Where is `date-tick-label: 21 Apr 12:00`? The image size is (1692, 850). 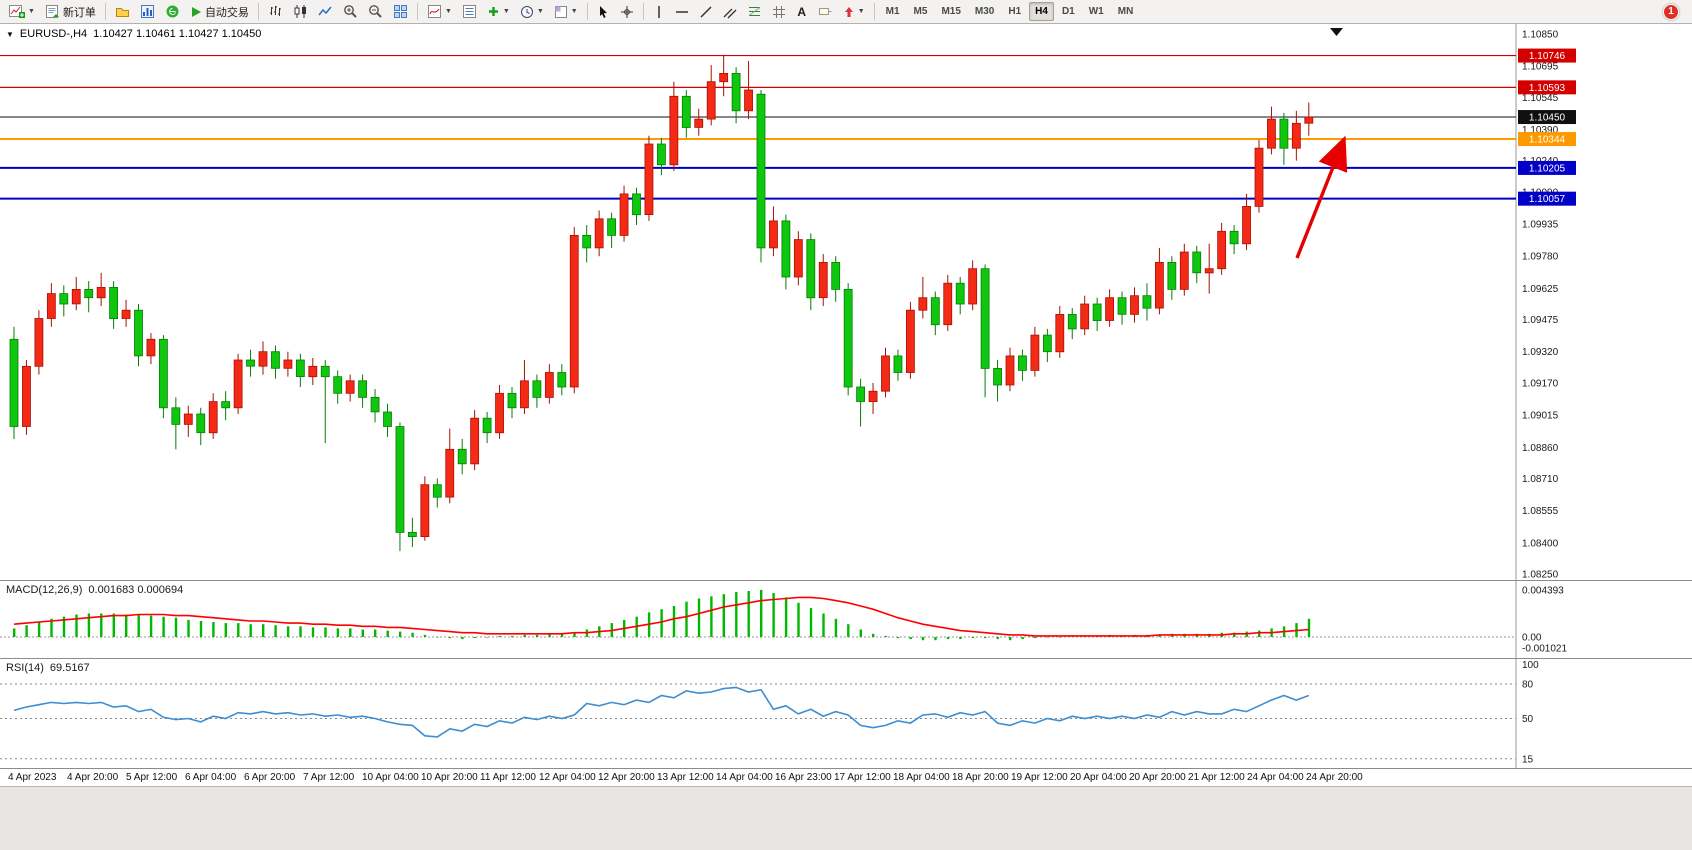 date-tick-label: 21 Apr 12:00 is located at coordinates (1216, 777).